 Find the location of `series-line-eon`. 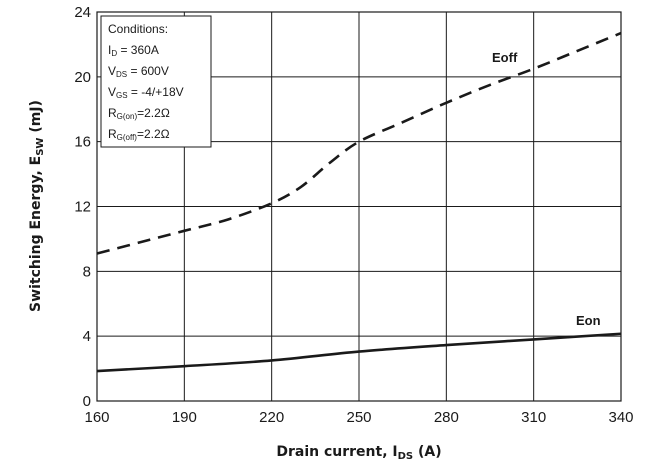

series-line-eon is located at coordinates (359, 352).